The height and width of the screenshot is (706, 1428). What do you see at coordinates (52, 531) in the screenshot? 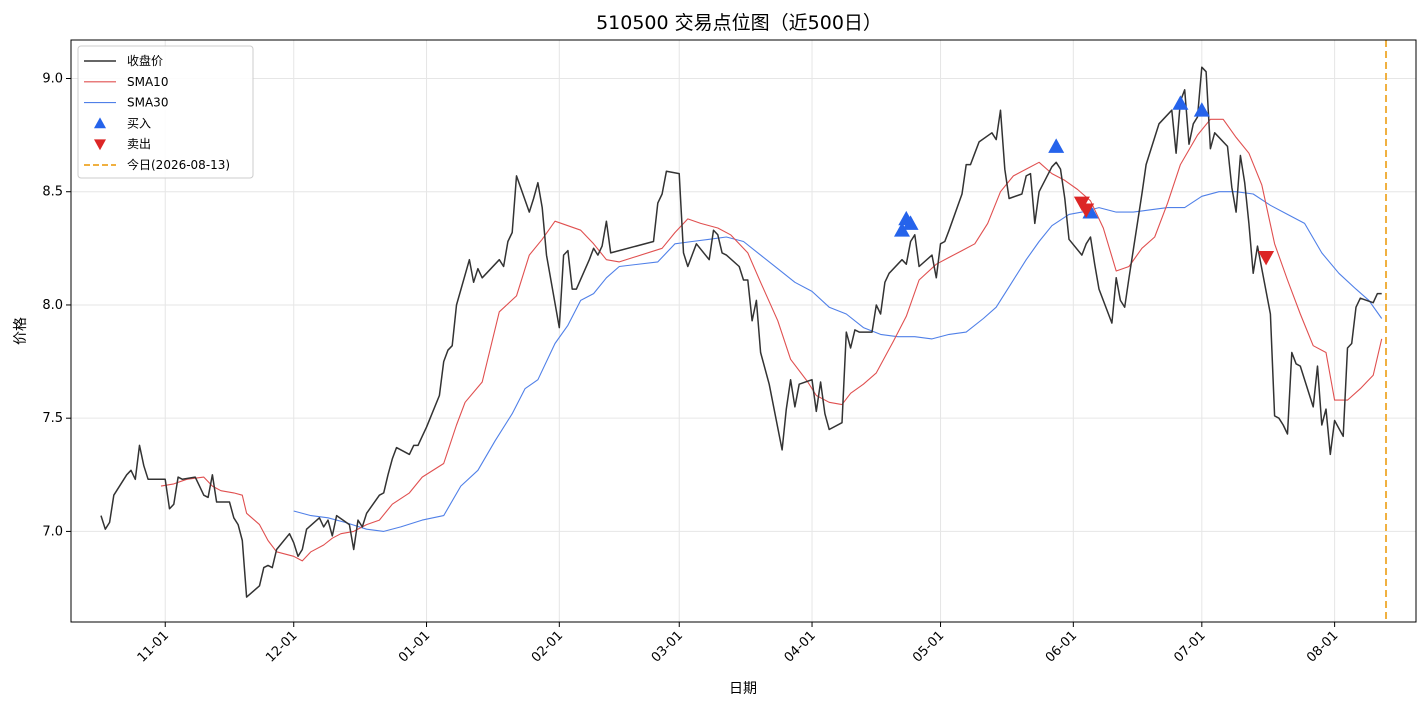
I see `y-tick-label: 7.0` at bounding box center [52, 531].